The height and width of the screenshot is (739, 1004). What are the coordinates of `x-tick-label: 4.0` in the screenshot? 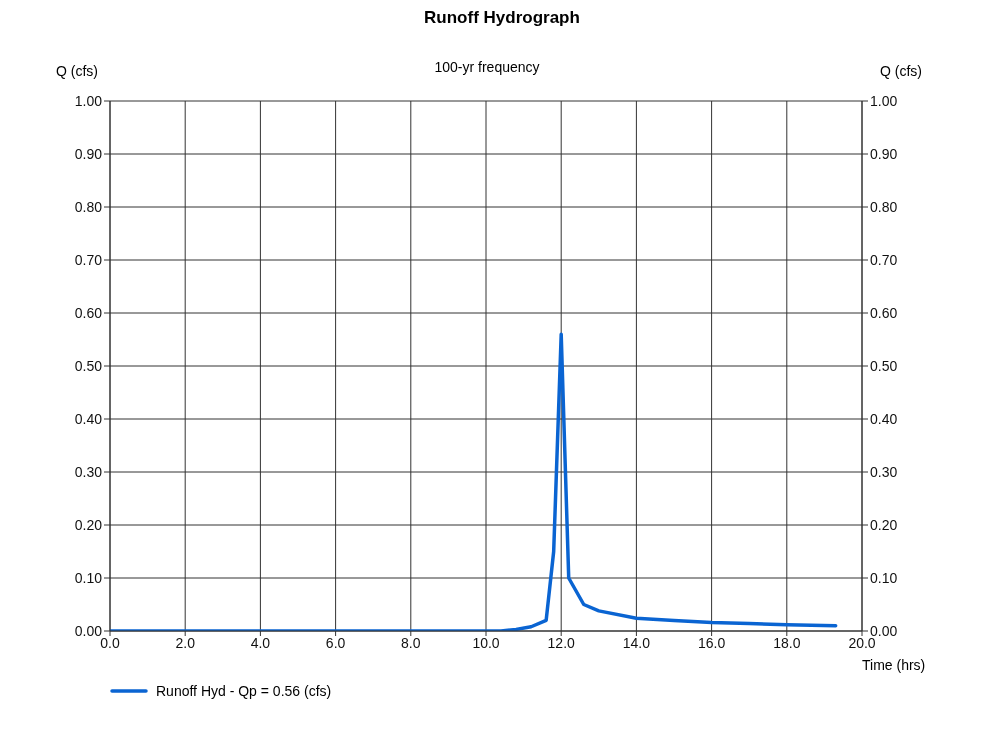 It's located at (260, 642).